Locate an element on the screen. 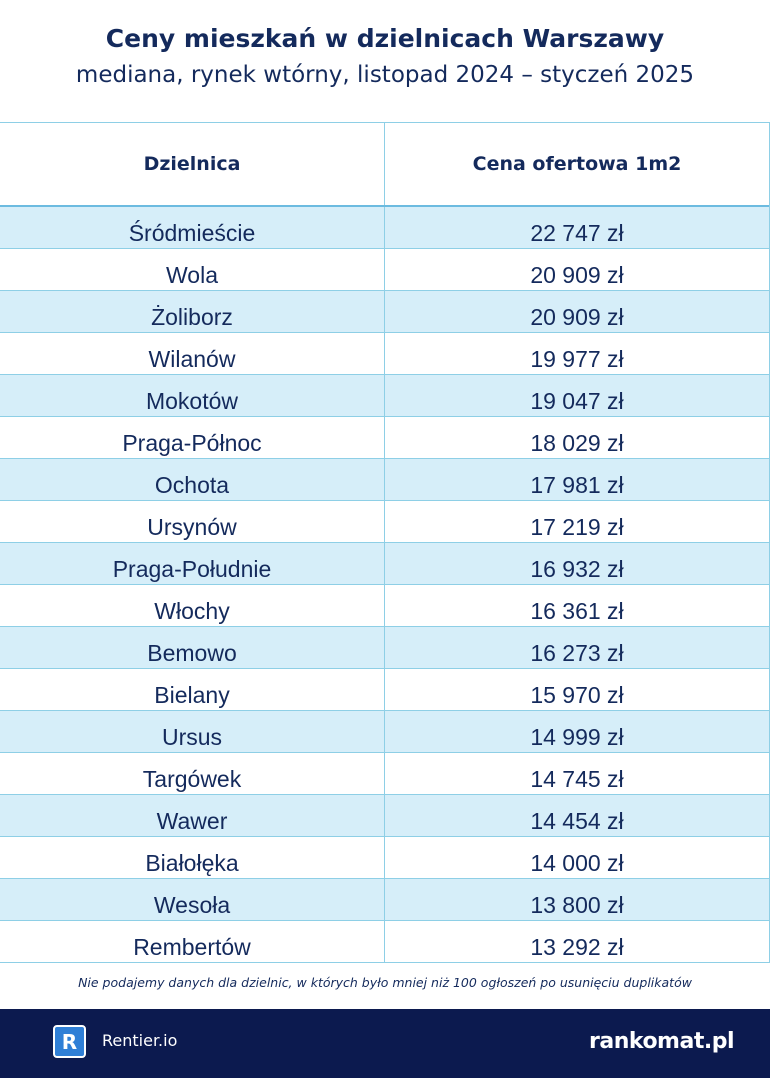 This screenshot has height=1078, width=770. table-row: Rembertów 13 292 zł is located at coordinates (384, 942).